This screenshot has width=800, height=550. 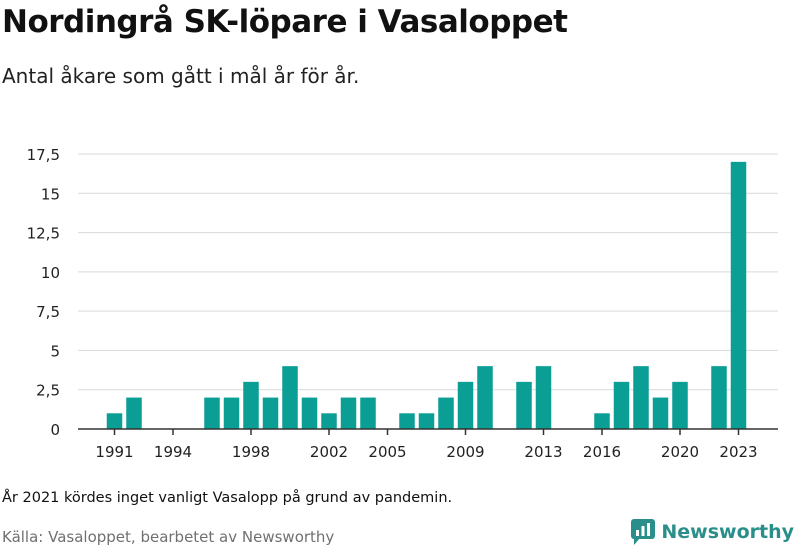 I want to click on y-tick-label: 12,5, so click(x=43, y=234).